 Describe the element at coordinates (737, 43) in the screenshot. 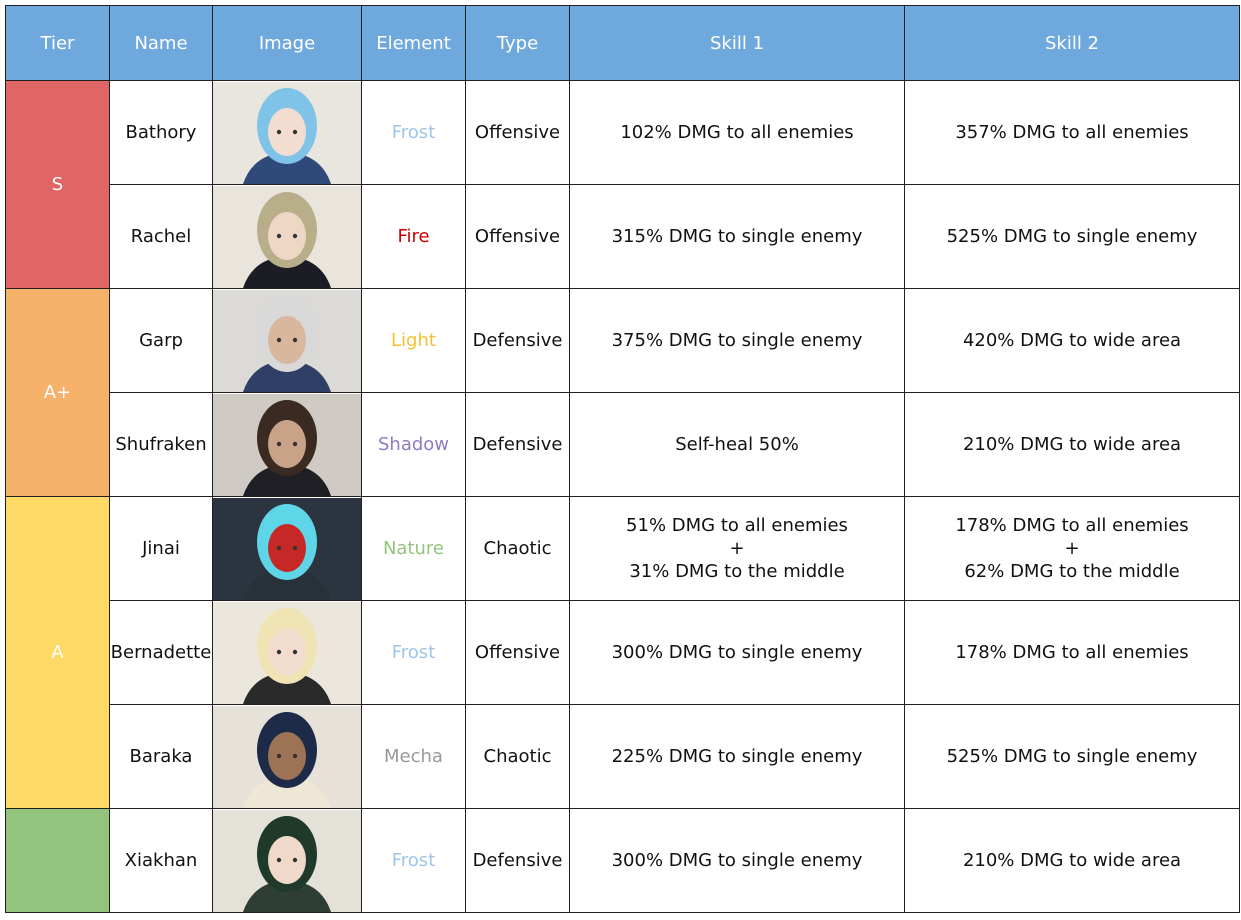

I see `header-skill-1: Skill 1` at that location.